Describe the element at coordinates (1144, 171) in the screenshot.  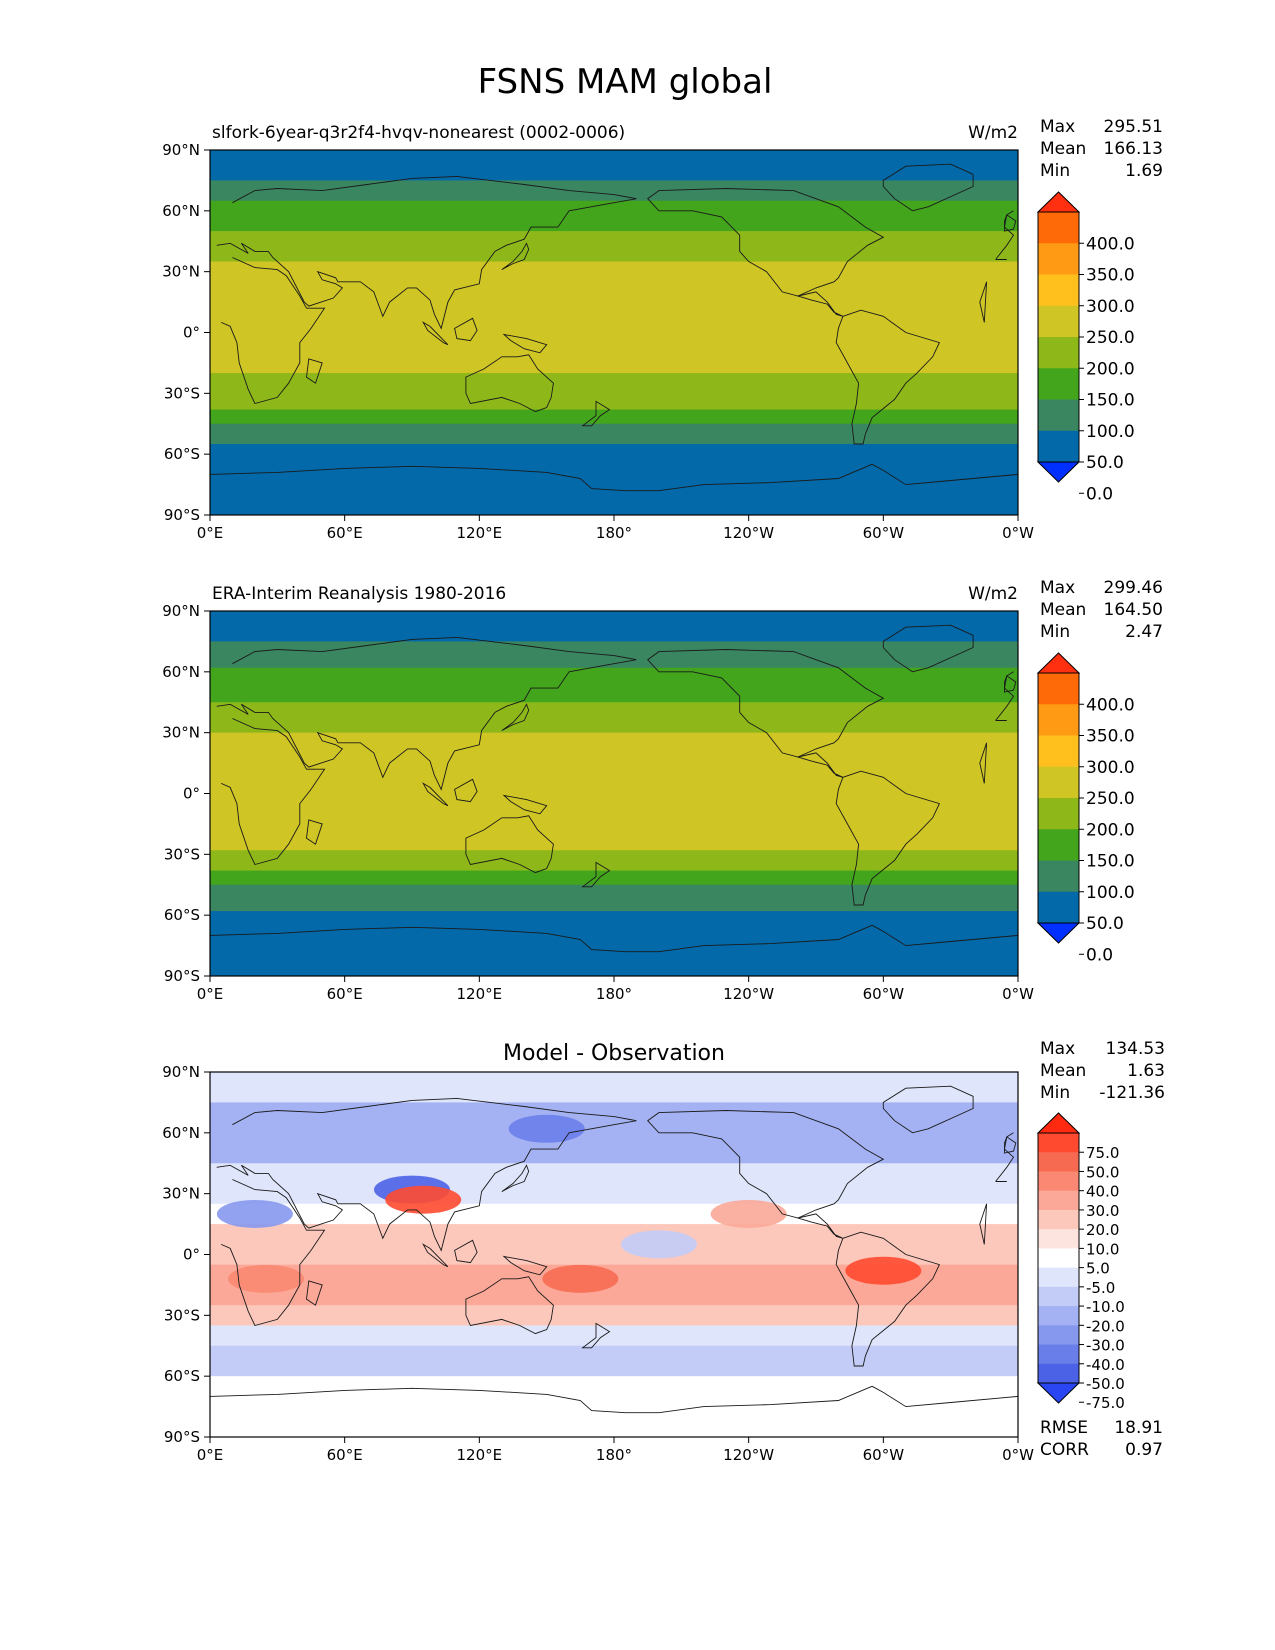
I see `stat-min-test: 1.69` at that location.